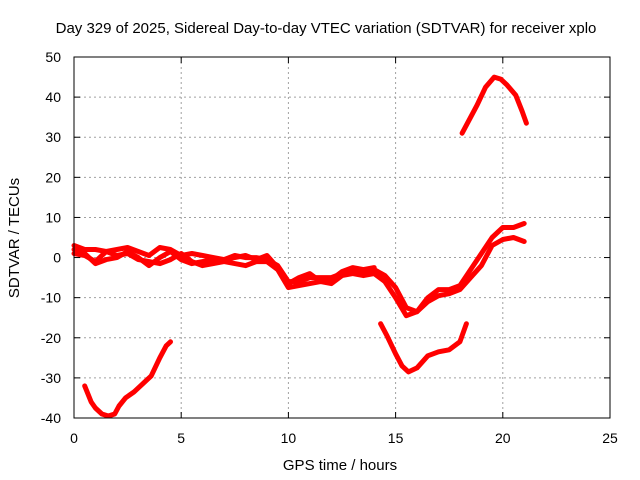  Describe the element at coordinates (53, 57) in the screenshot. I see `y-tick-label: 50` at that location.